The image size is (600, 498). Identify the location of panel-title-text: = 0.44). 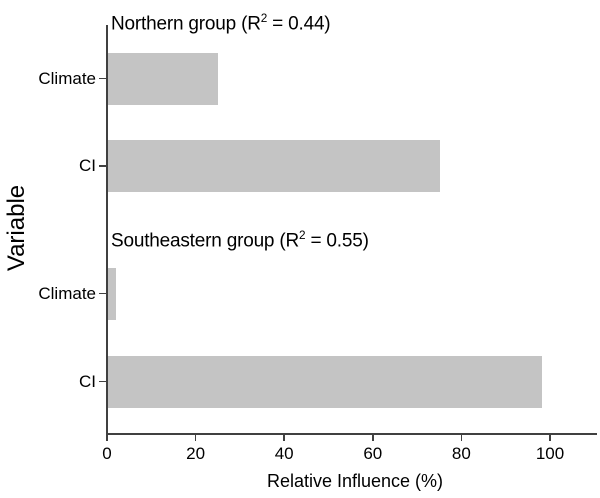
(299, 24).